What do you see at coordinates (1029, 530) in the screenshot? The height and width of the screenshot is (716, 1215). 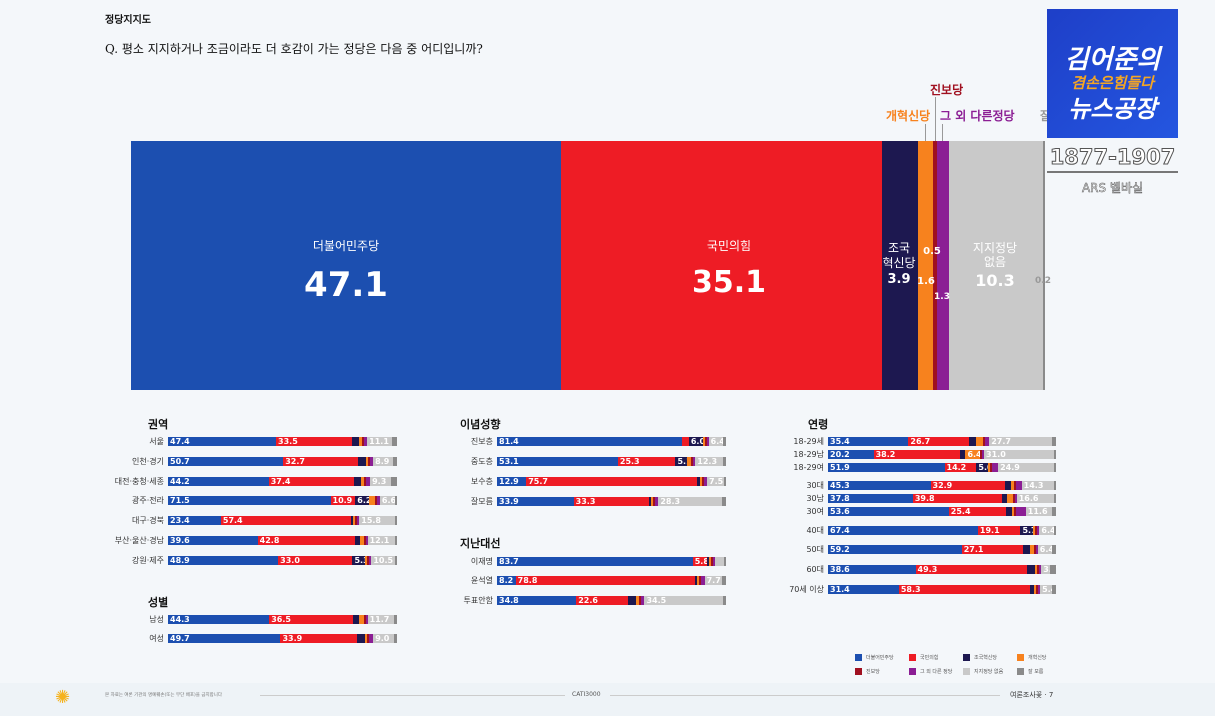 I see `data-label: 5.7` at bounding box center [1029, 530].